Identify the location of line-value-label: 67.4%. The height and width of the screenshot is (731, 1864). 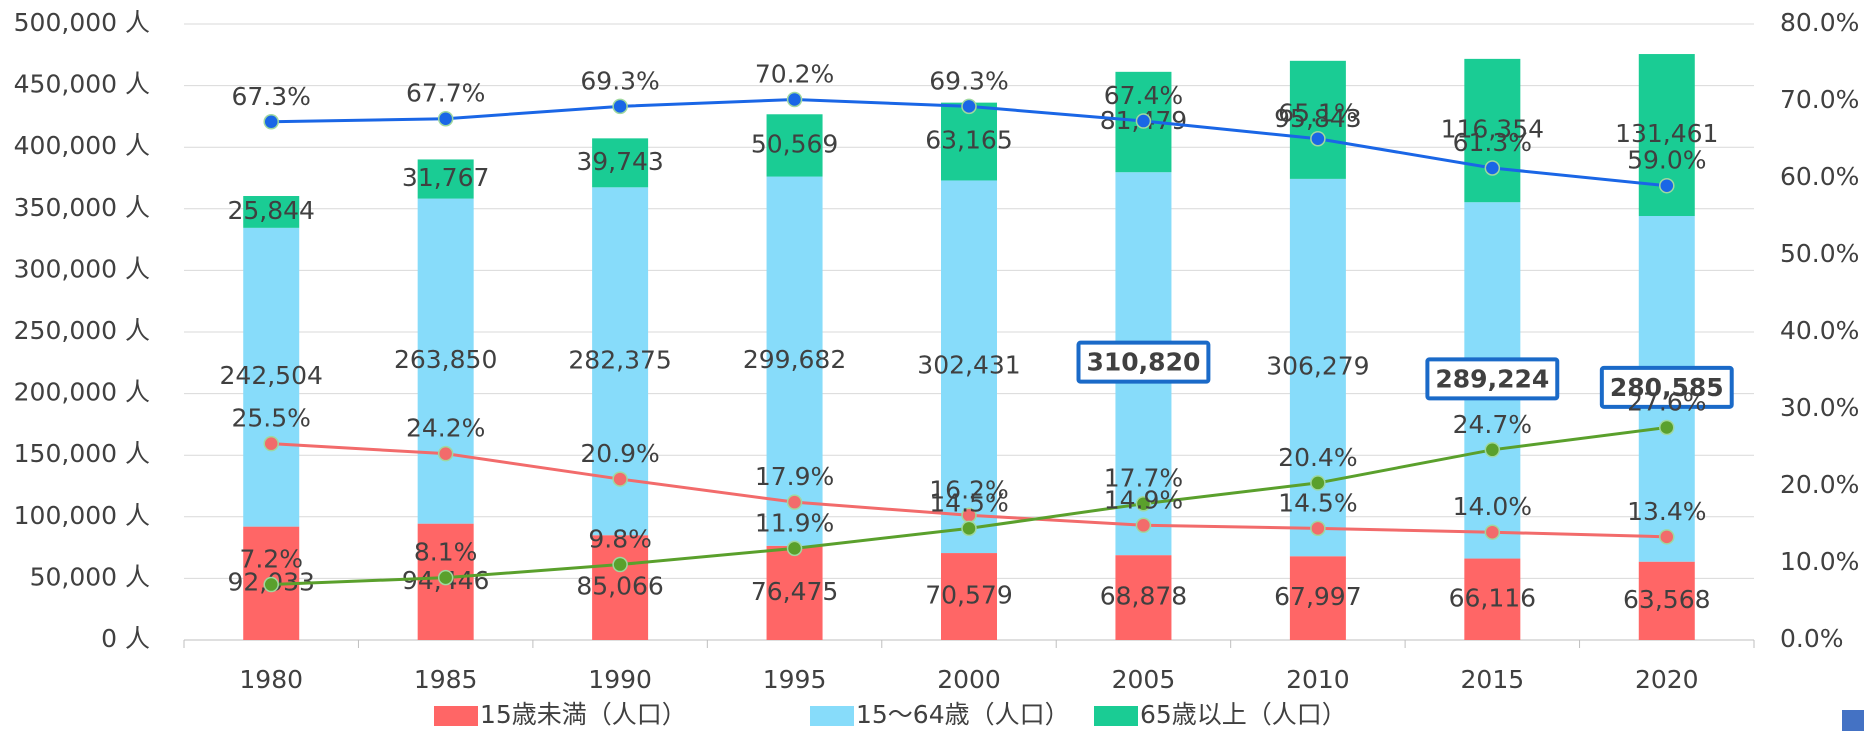
(1143, 95).